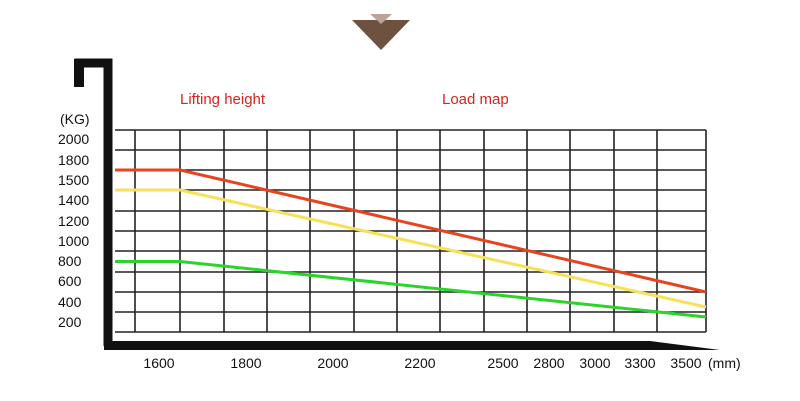 This screenshot has width=800, height=401. I want to click on series-line-green, so click(411, 289).